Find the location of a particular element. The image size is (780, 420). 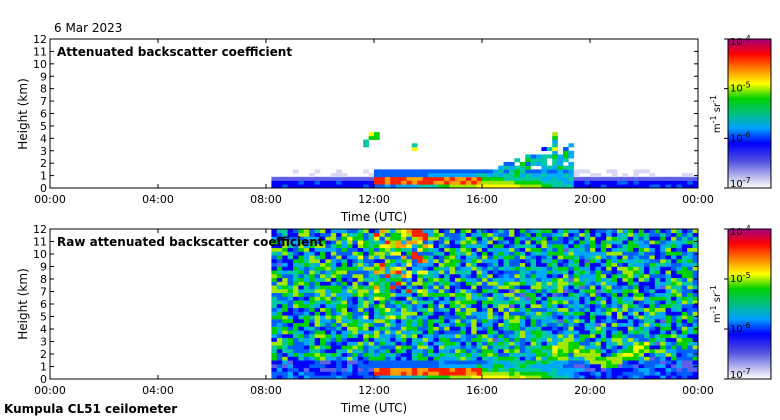

y-axis-label: Height (km) is located at coordinates (23, 303).